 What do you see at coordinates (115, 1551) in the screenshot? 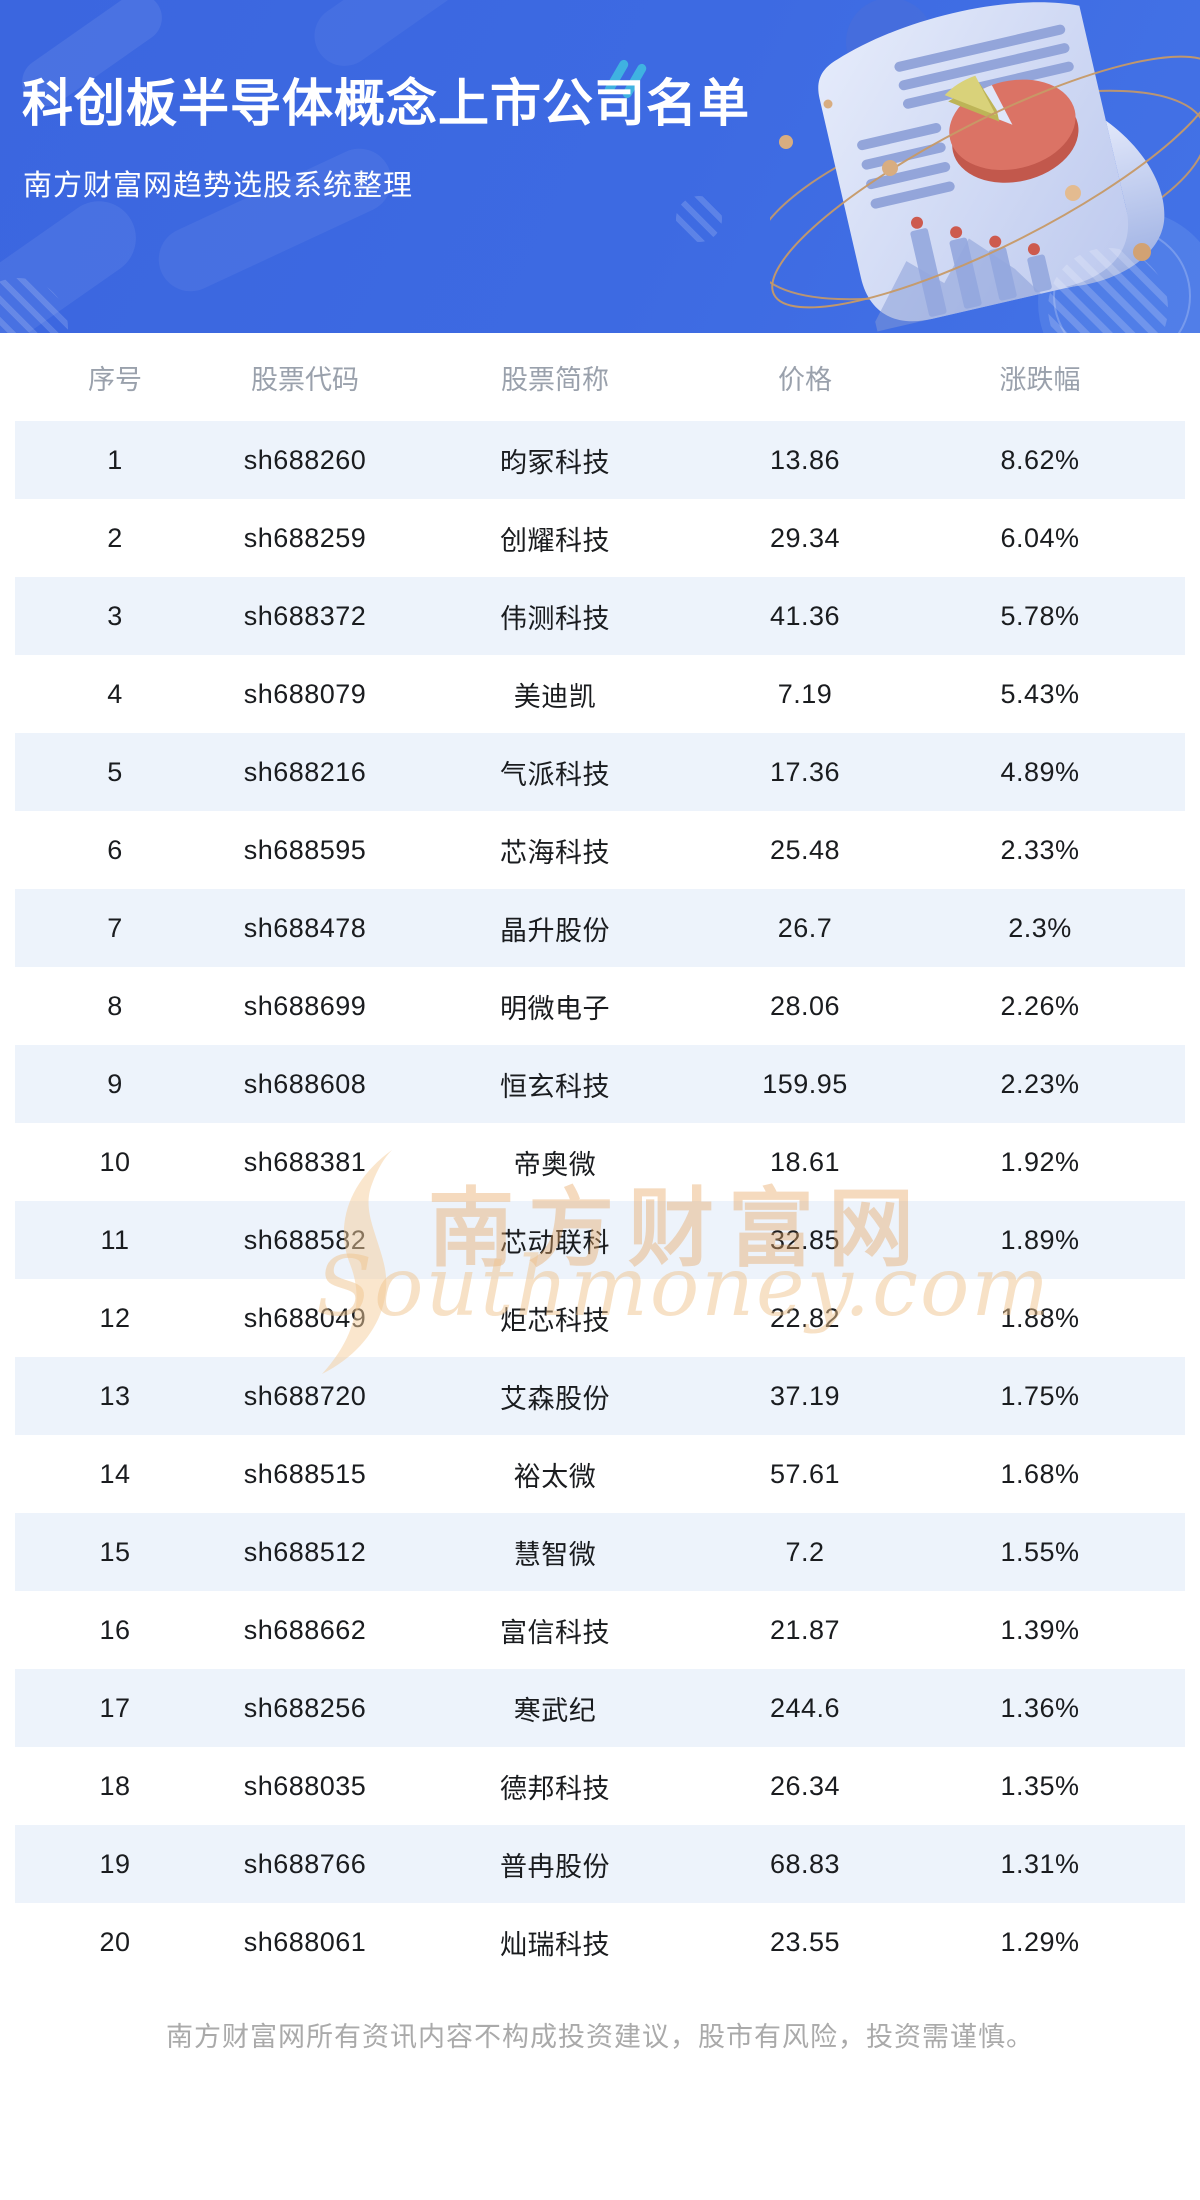
I see `cell-index: 15` at bounding box center [115, 1551].